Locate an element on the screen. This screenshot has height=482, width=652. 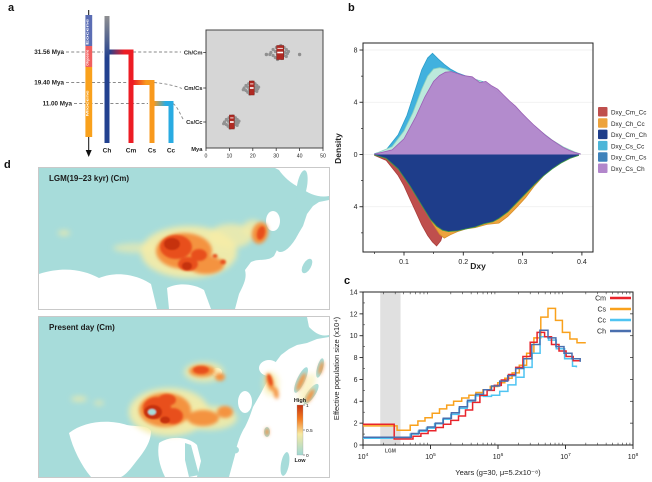
map-present-title: Present day (Cm) is located at coordinates (82, 327).